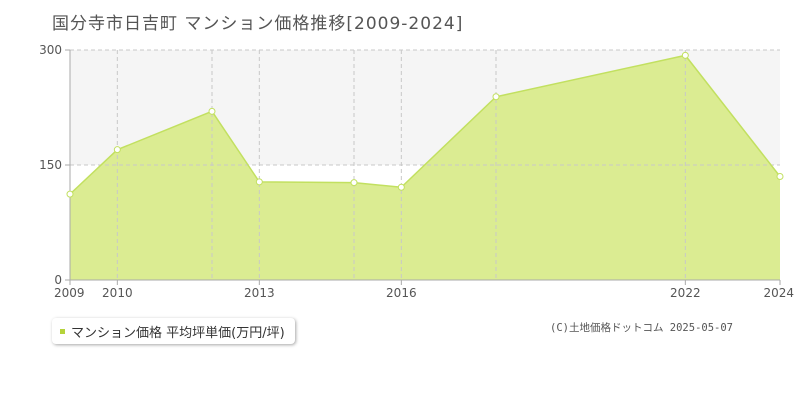 This screenshot has height=400, width=800. I want to click on x-tick-label: 2013, so click(259, 293).